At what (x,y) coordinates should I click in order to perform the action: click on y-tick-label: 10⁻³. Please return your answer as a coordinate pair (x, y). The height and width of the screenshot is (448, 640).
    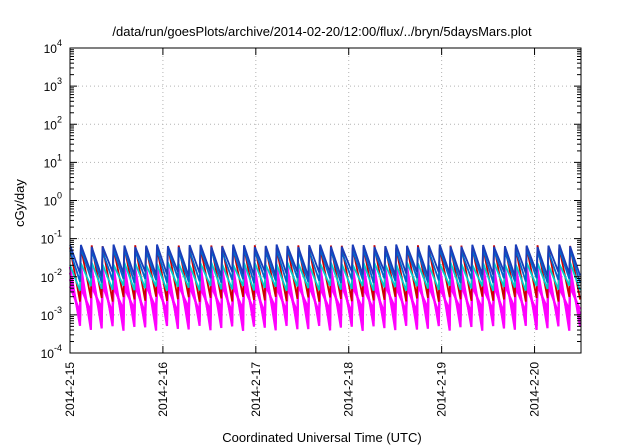
    Looking at the image, I should click on (51, 314).